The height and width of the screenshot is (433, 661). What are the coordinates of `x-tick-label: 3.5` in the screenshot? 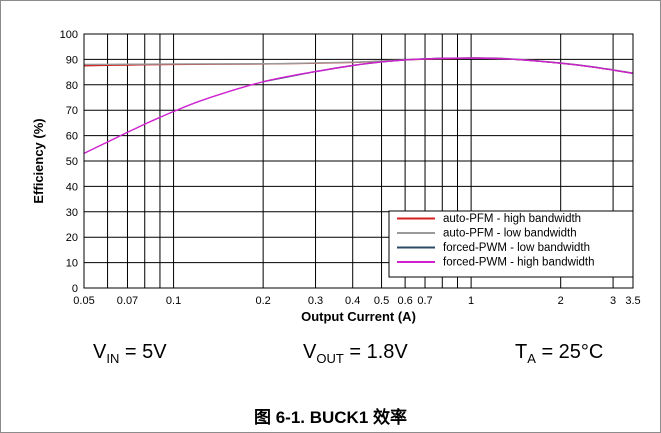 It's located at (632, 301).